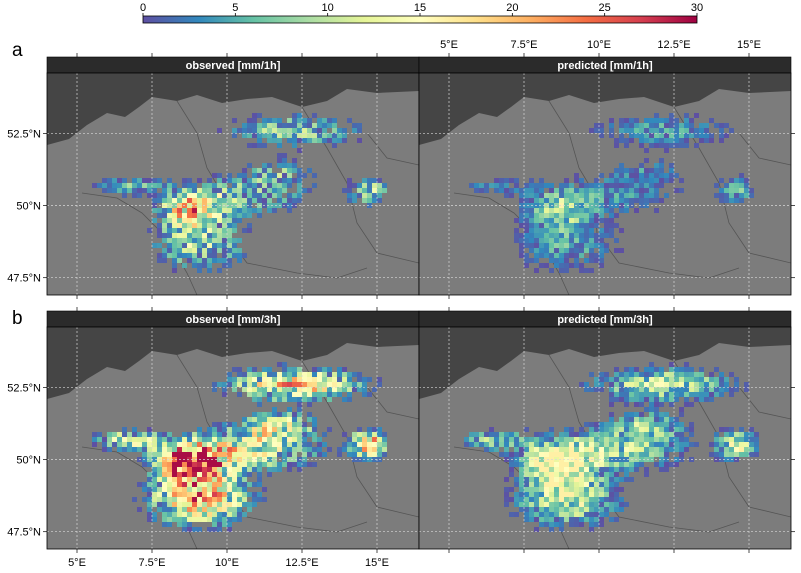  Describe the element at coordinates (24, 533) in the screenshot. I see `lat-tick-label: 47.5°N` at that location.